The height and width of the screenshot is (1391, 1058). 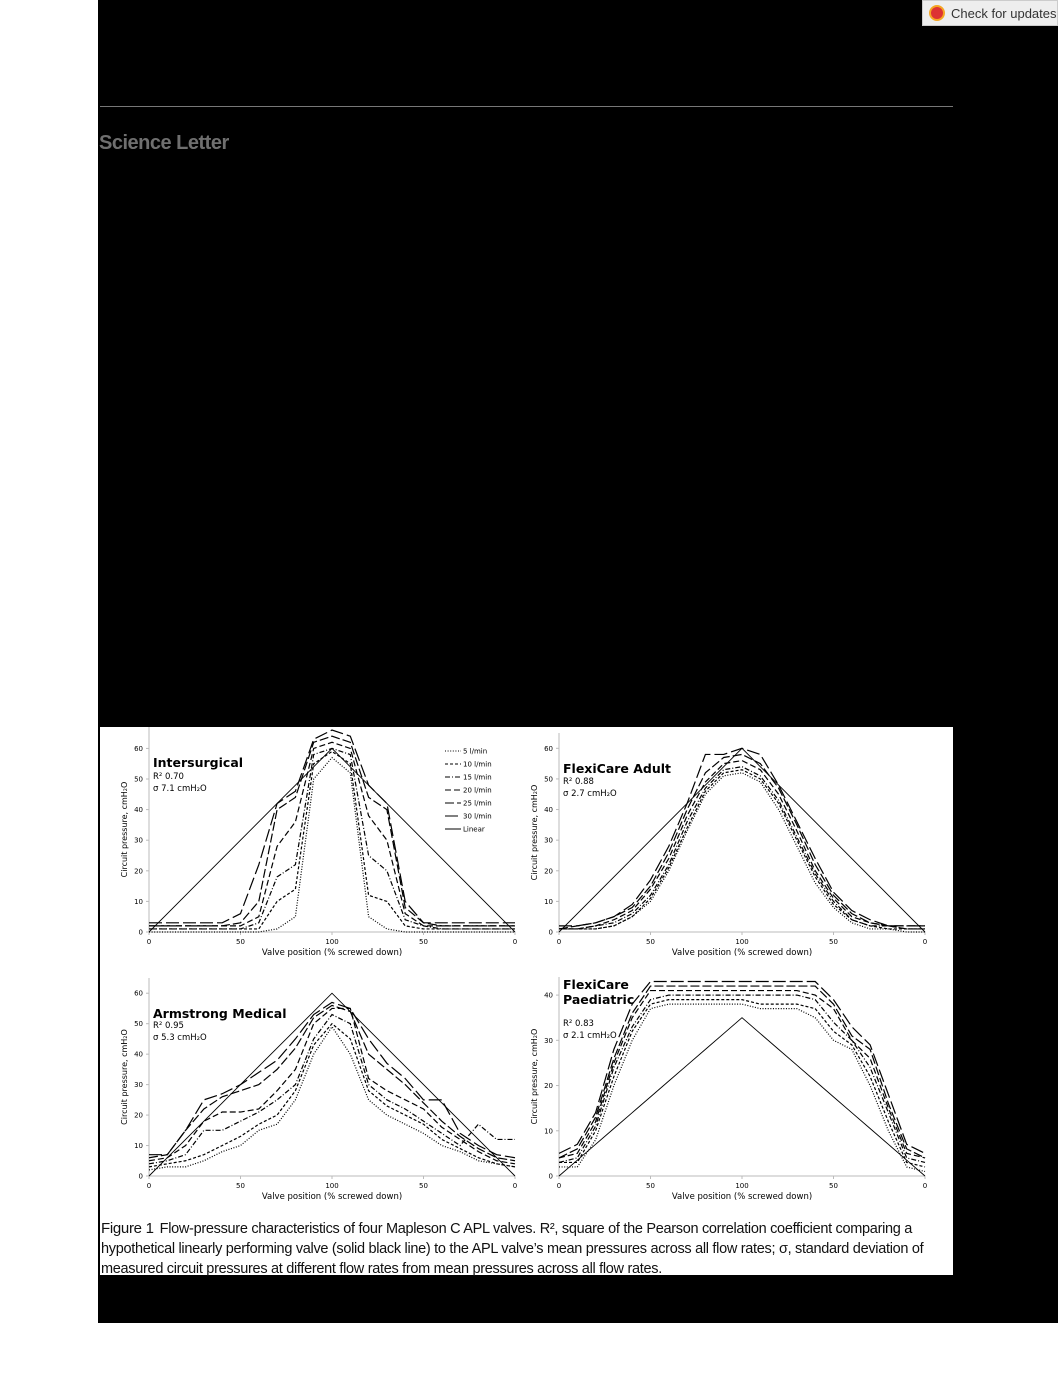 I want to click on legend-label: 5 l/min, so click(x=475, y=752).